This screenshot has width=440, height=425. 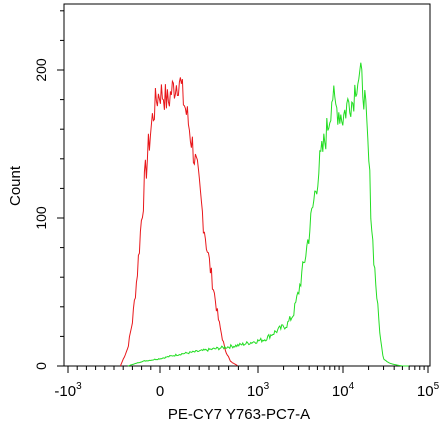 What do you see at coordinates (41, 70) in the screenshot?
I see `y-tick-label: 200` at bounding box center [41, 70].